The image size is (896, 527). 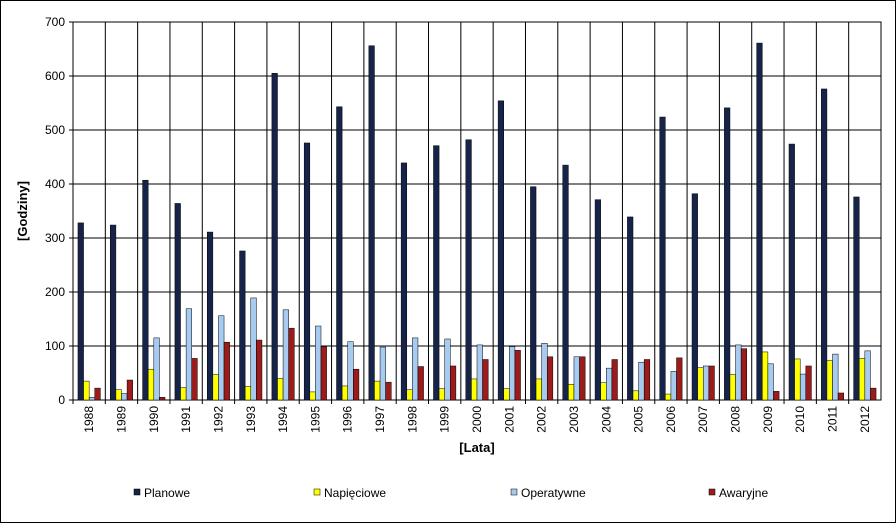 What do you see at coordinates (280, 389) in the screenshot?
I see `bar-napięciowe-1994` at bounding box center [280, 389].